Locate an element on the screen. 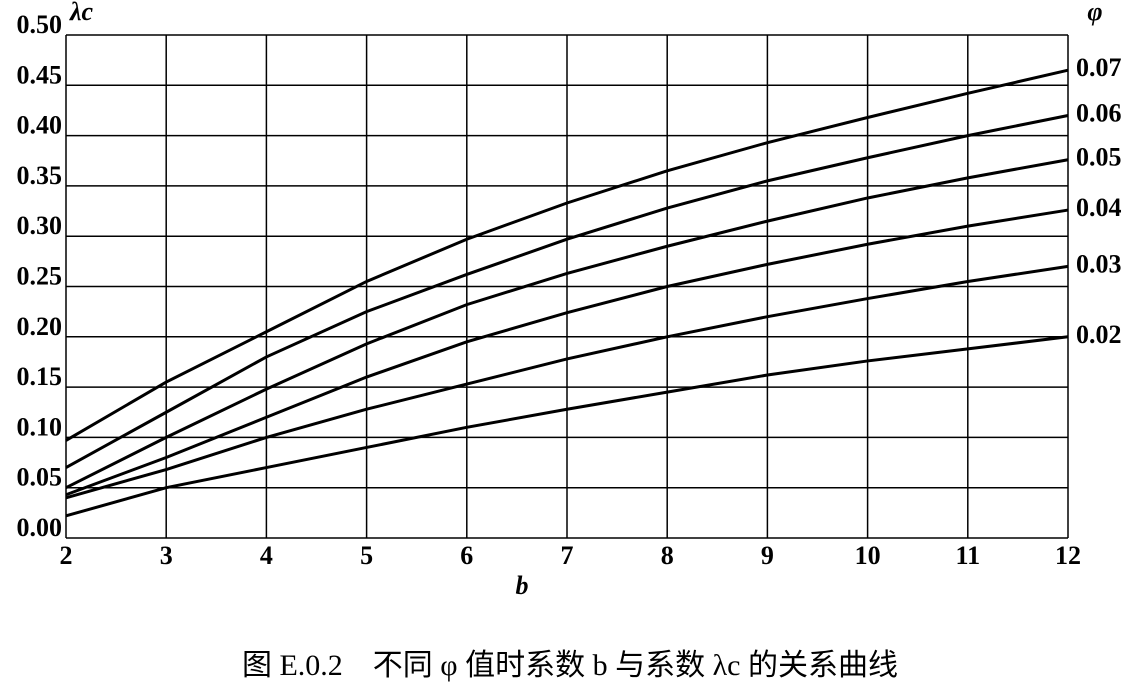 The image size is (1135, 698). y-tick-label: 0.40 is located at coordinates (40, 125).